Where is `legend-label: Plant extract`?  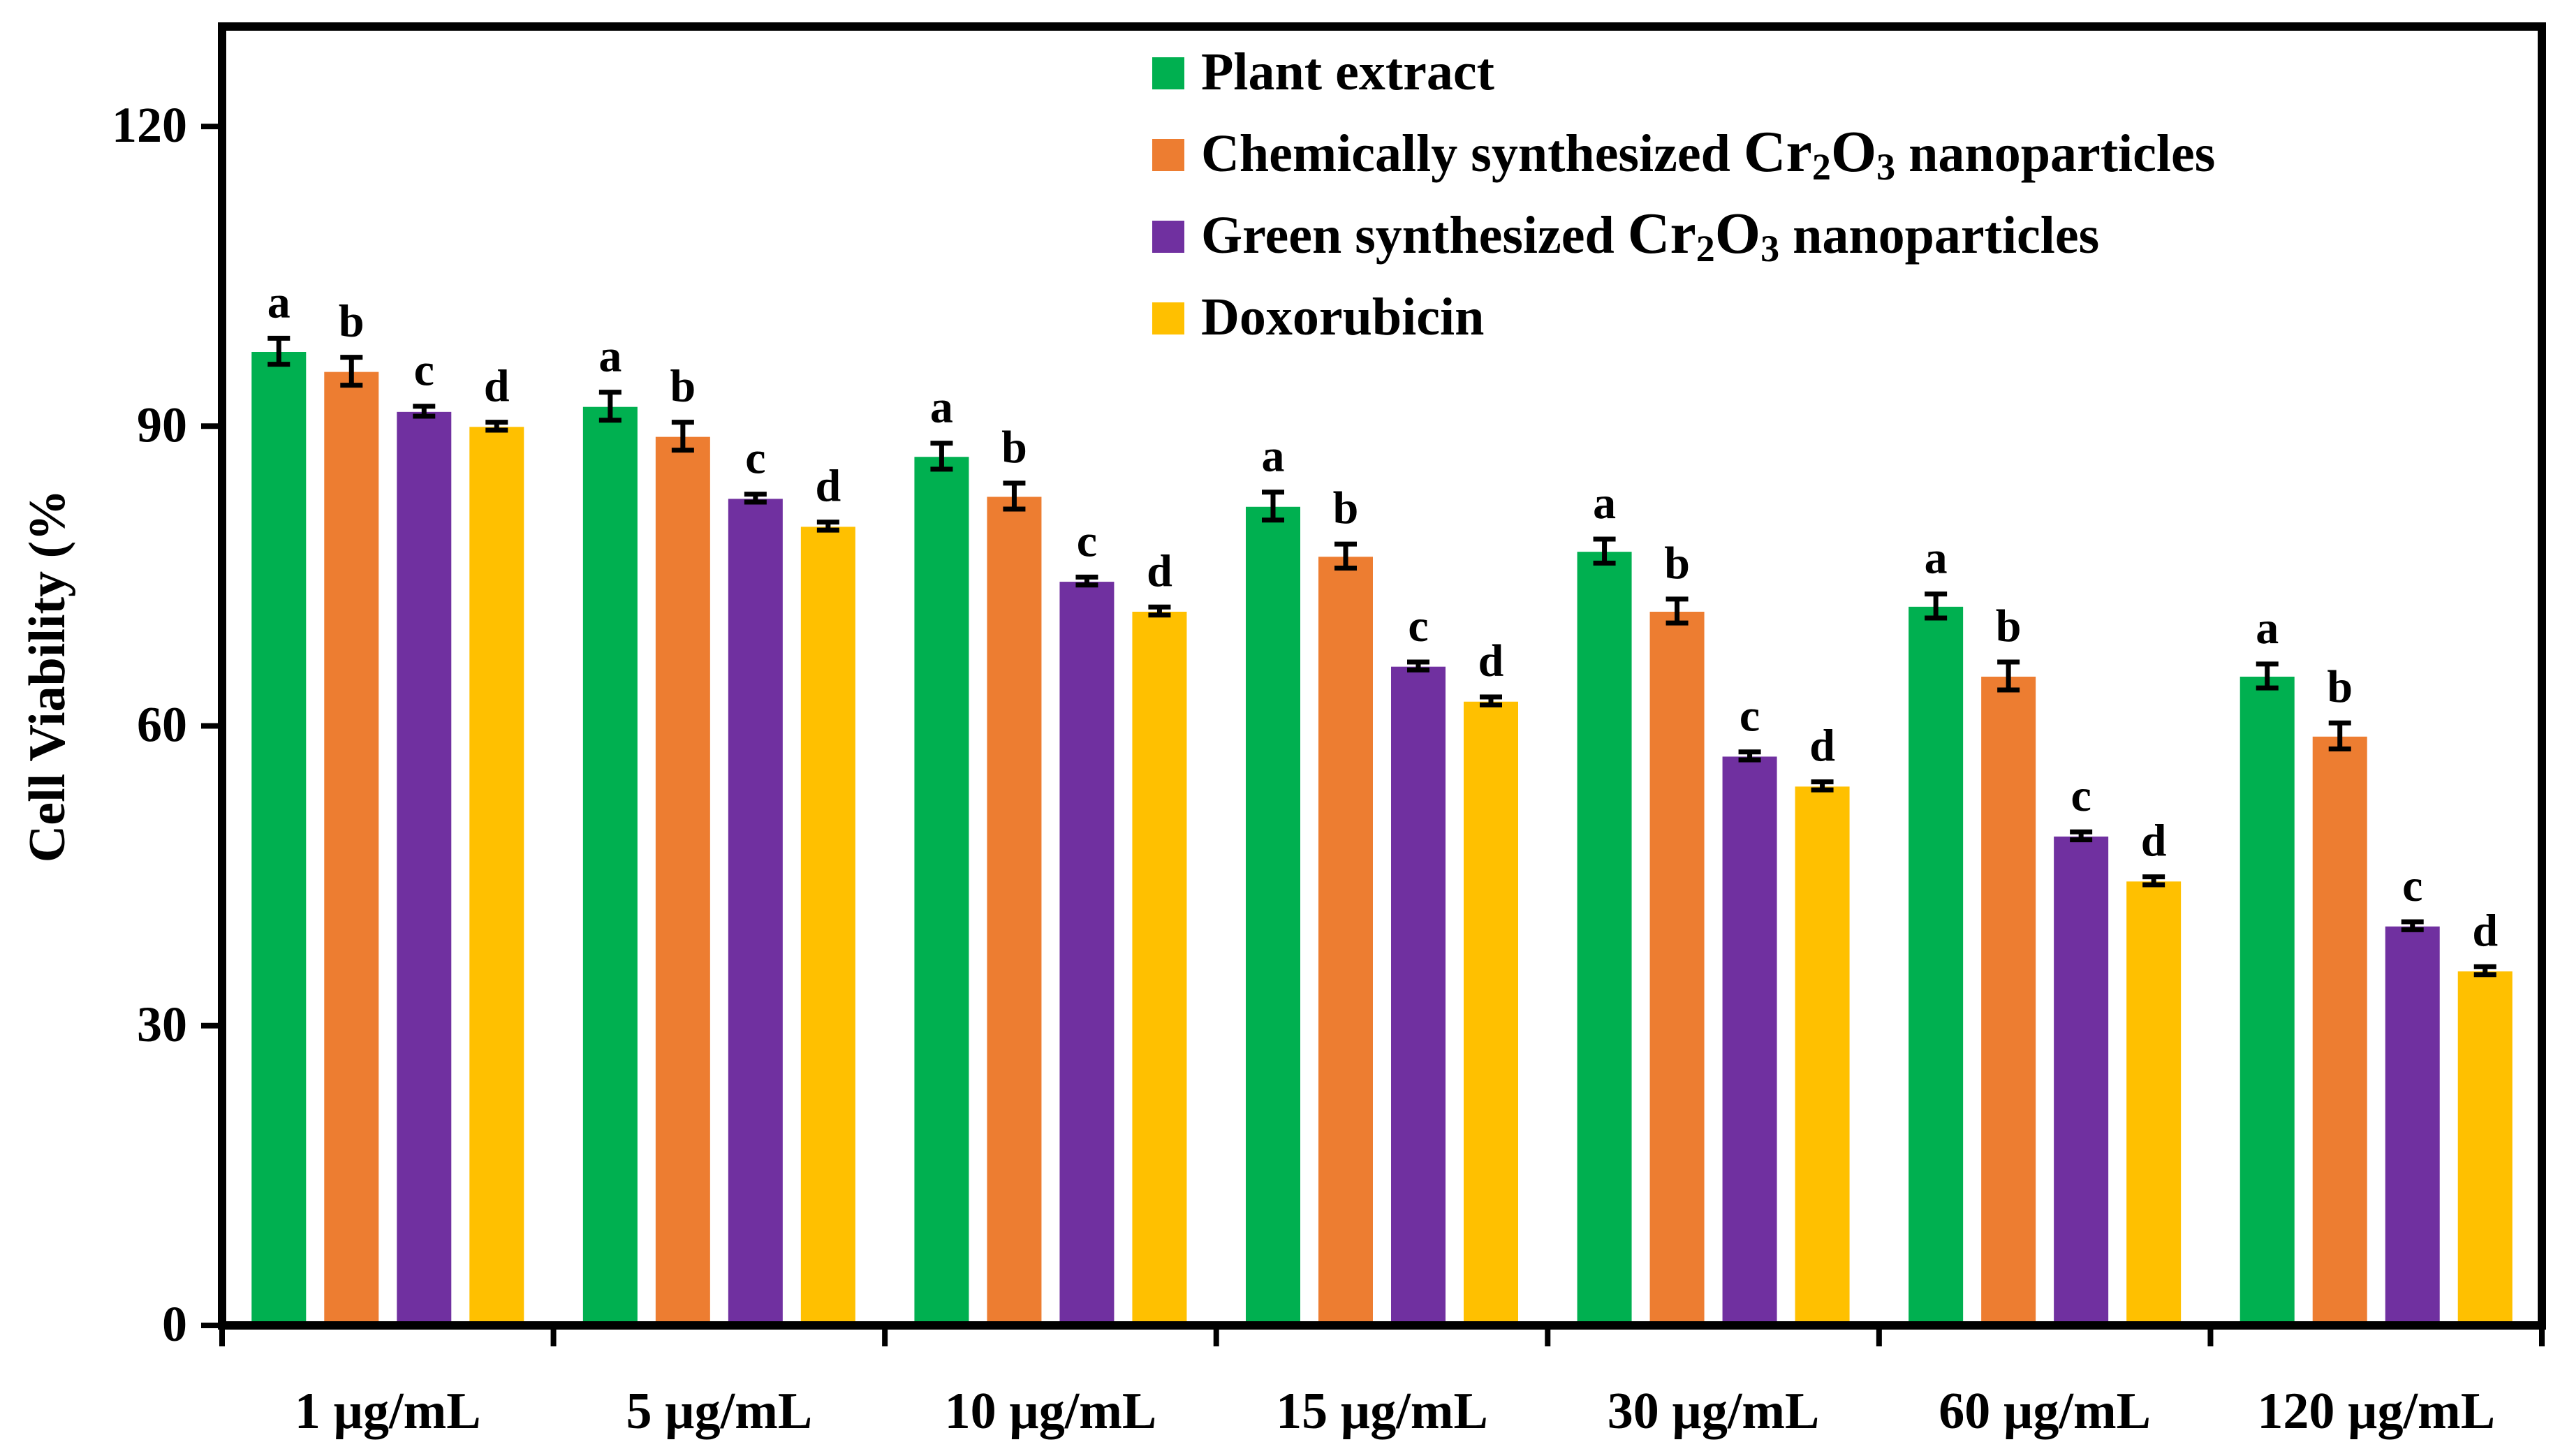 legend-label: Plant extract is located at coordinates (1347, 72).